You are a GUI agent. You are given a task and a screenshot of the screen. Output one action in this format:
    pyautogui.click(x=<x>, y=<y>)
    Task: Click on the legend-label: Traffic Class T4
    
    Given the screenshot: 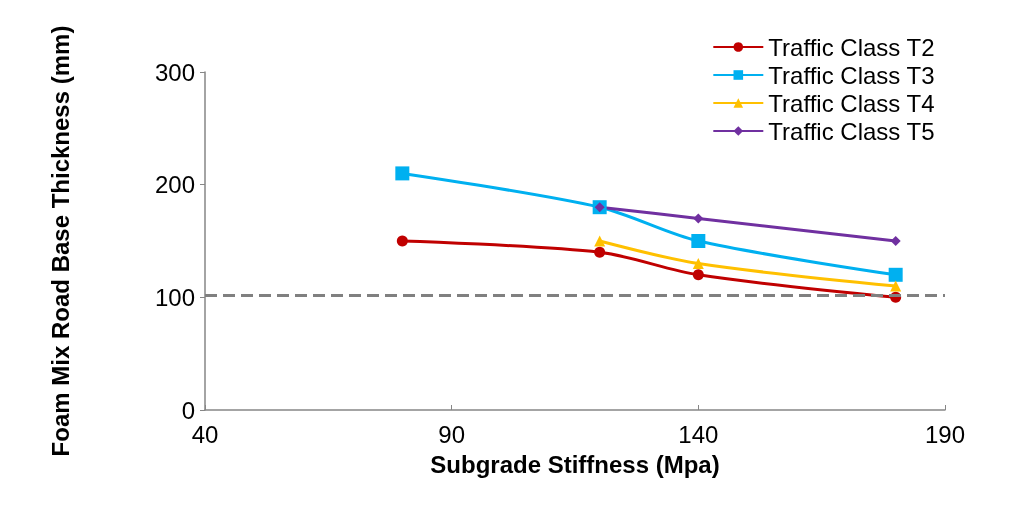 What is the action you would take?
    pyautogui.click(x=851, y=103)
    